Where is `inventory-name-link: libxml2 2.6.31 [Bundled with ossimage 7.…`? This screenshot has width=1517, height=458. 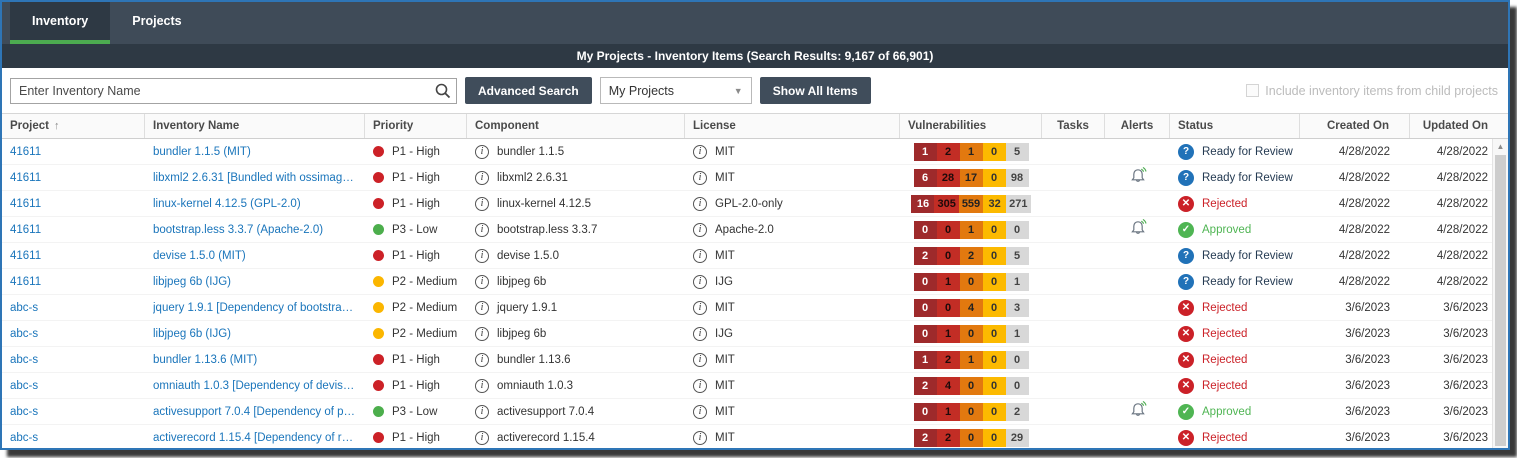 inventory-name-link: libxml2 2.6.31 [Bundled with ossimage 7.… is located at coordinates (255, 177).